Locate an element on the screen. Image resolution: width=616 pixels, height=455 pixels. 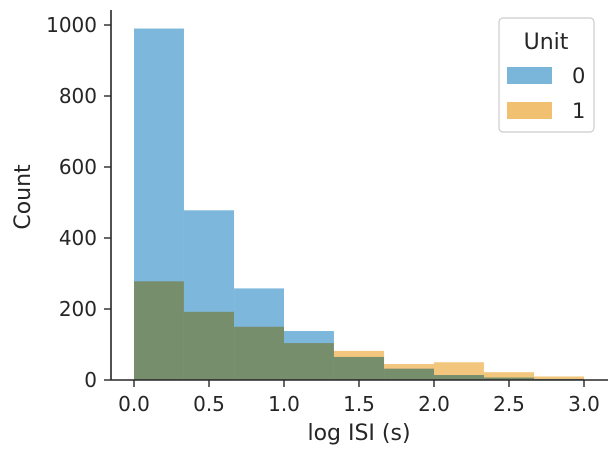
legend-label-0: 0 is located at coordinates (578, 76).